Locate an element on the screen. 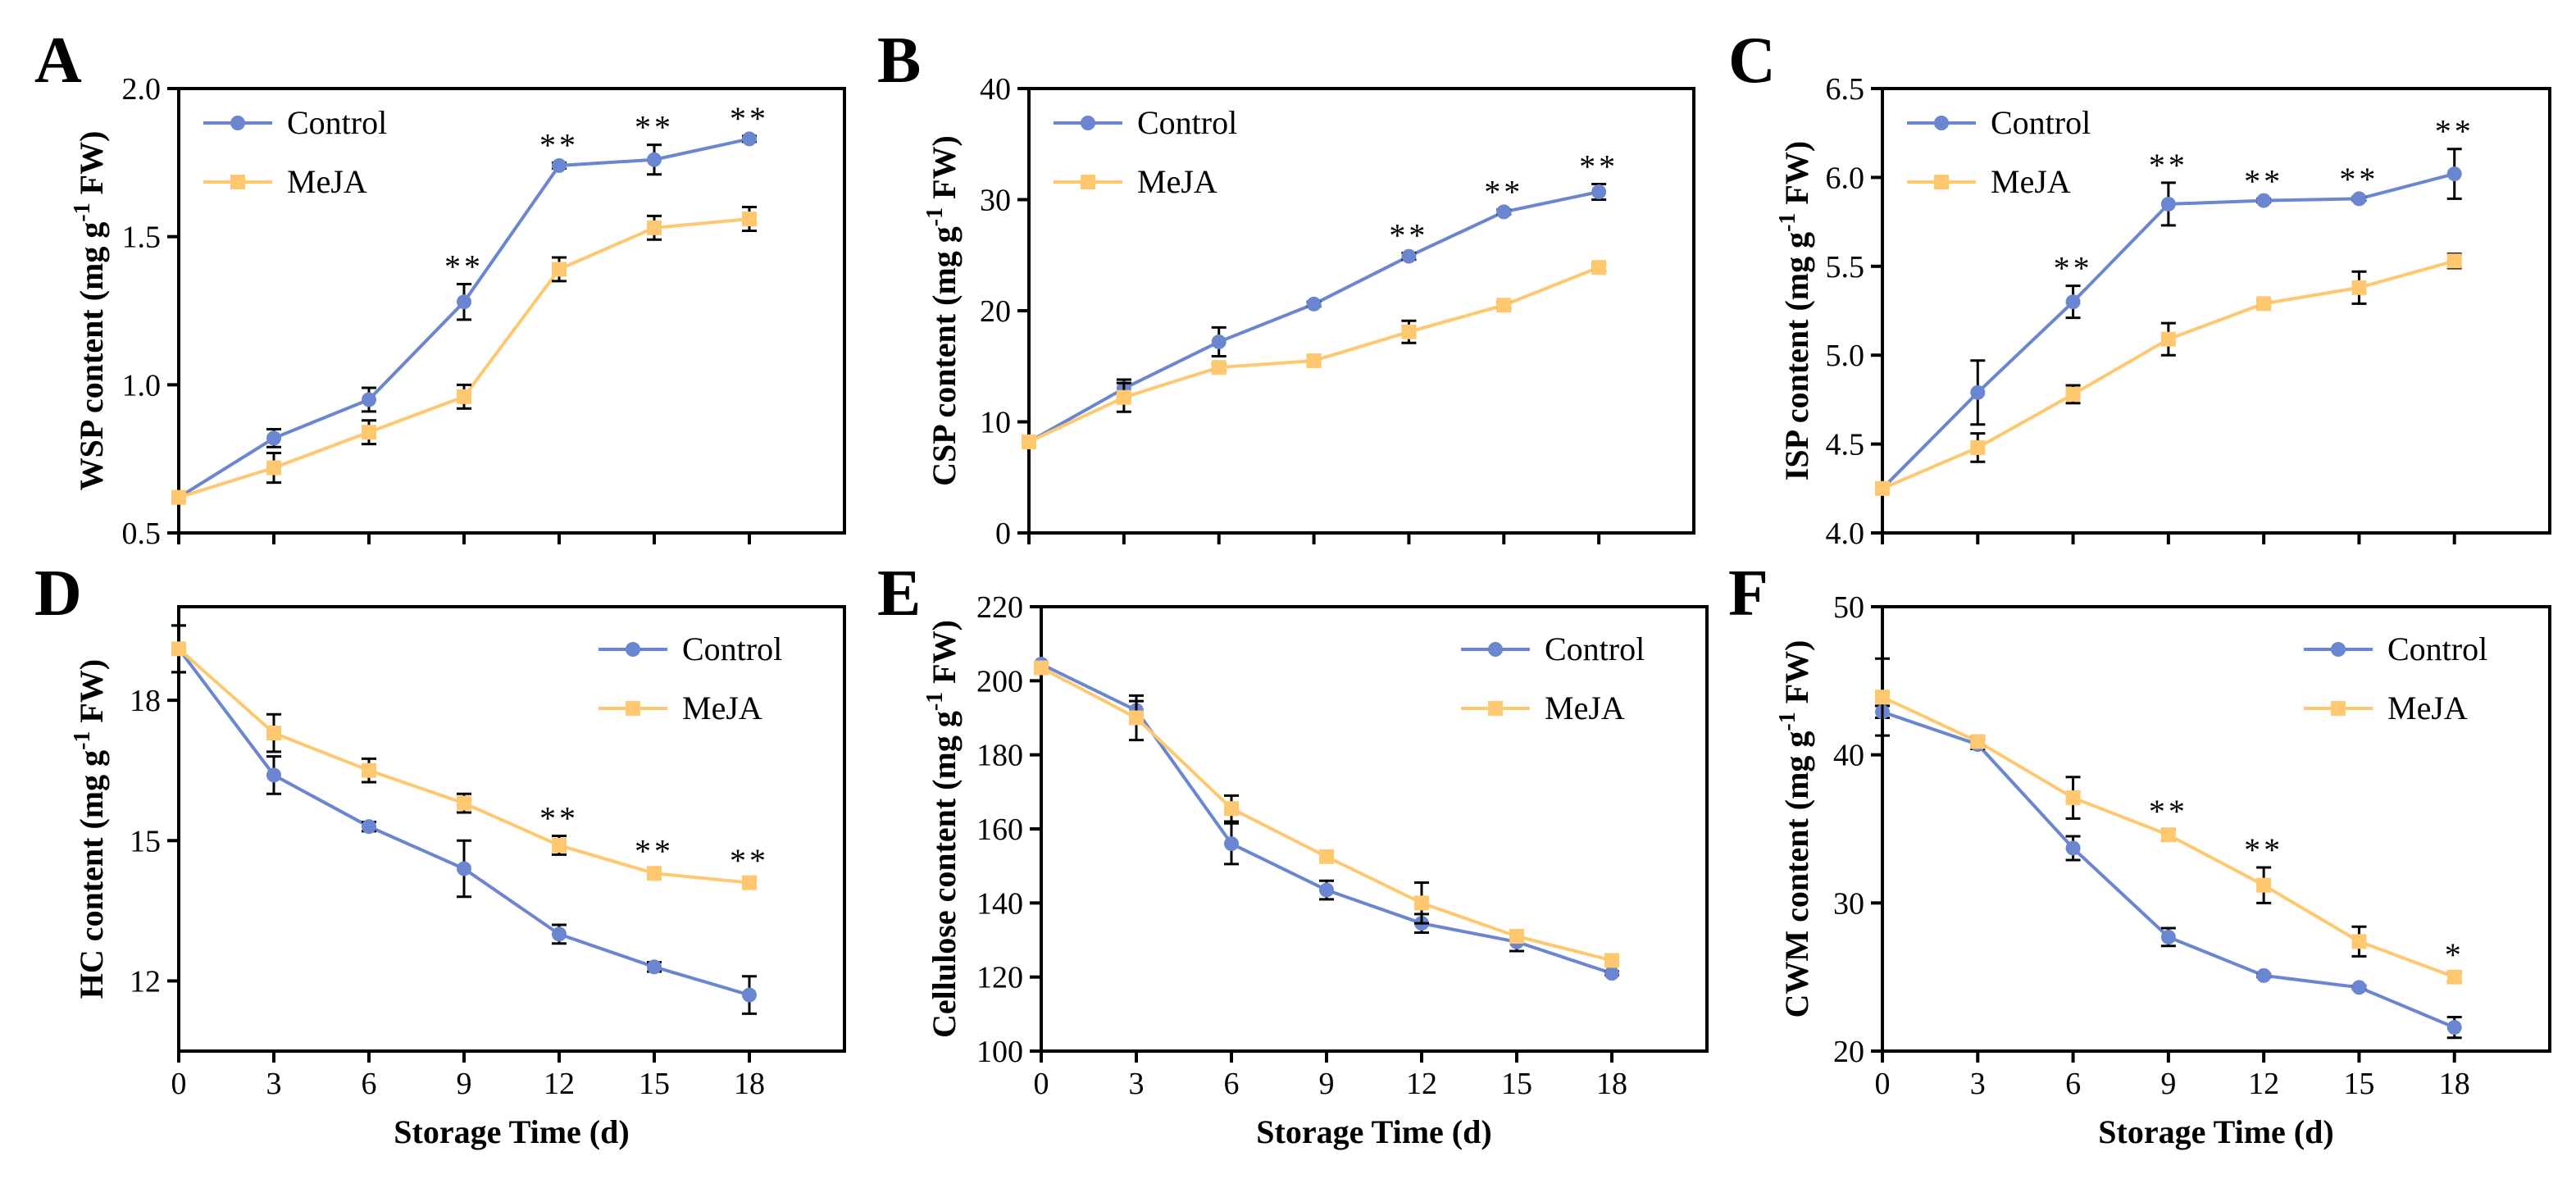  y-axis-title: CSP content (mg g-1 FW) is located at coordinates (942, 310).